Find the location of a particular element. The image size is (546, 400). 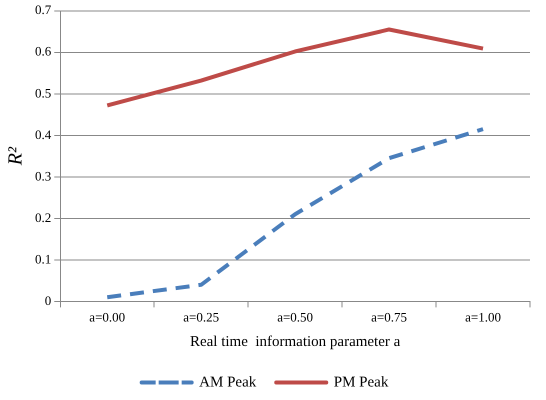

y-tick-label: 0.1 is located at coordinates (43, 258).